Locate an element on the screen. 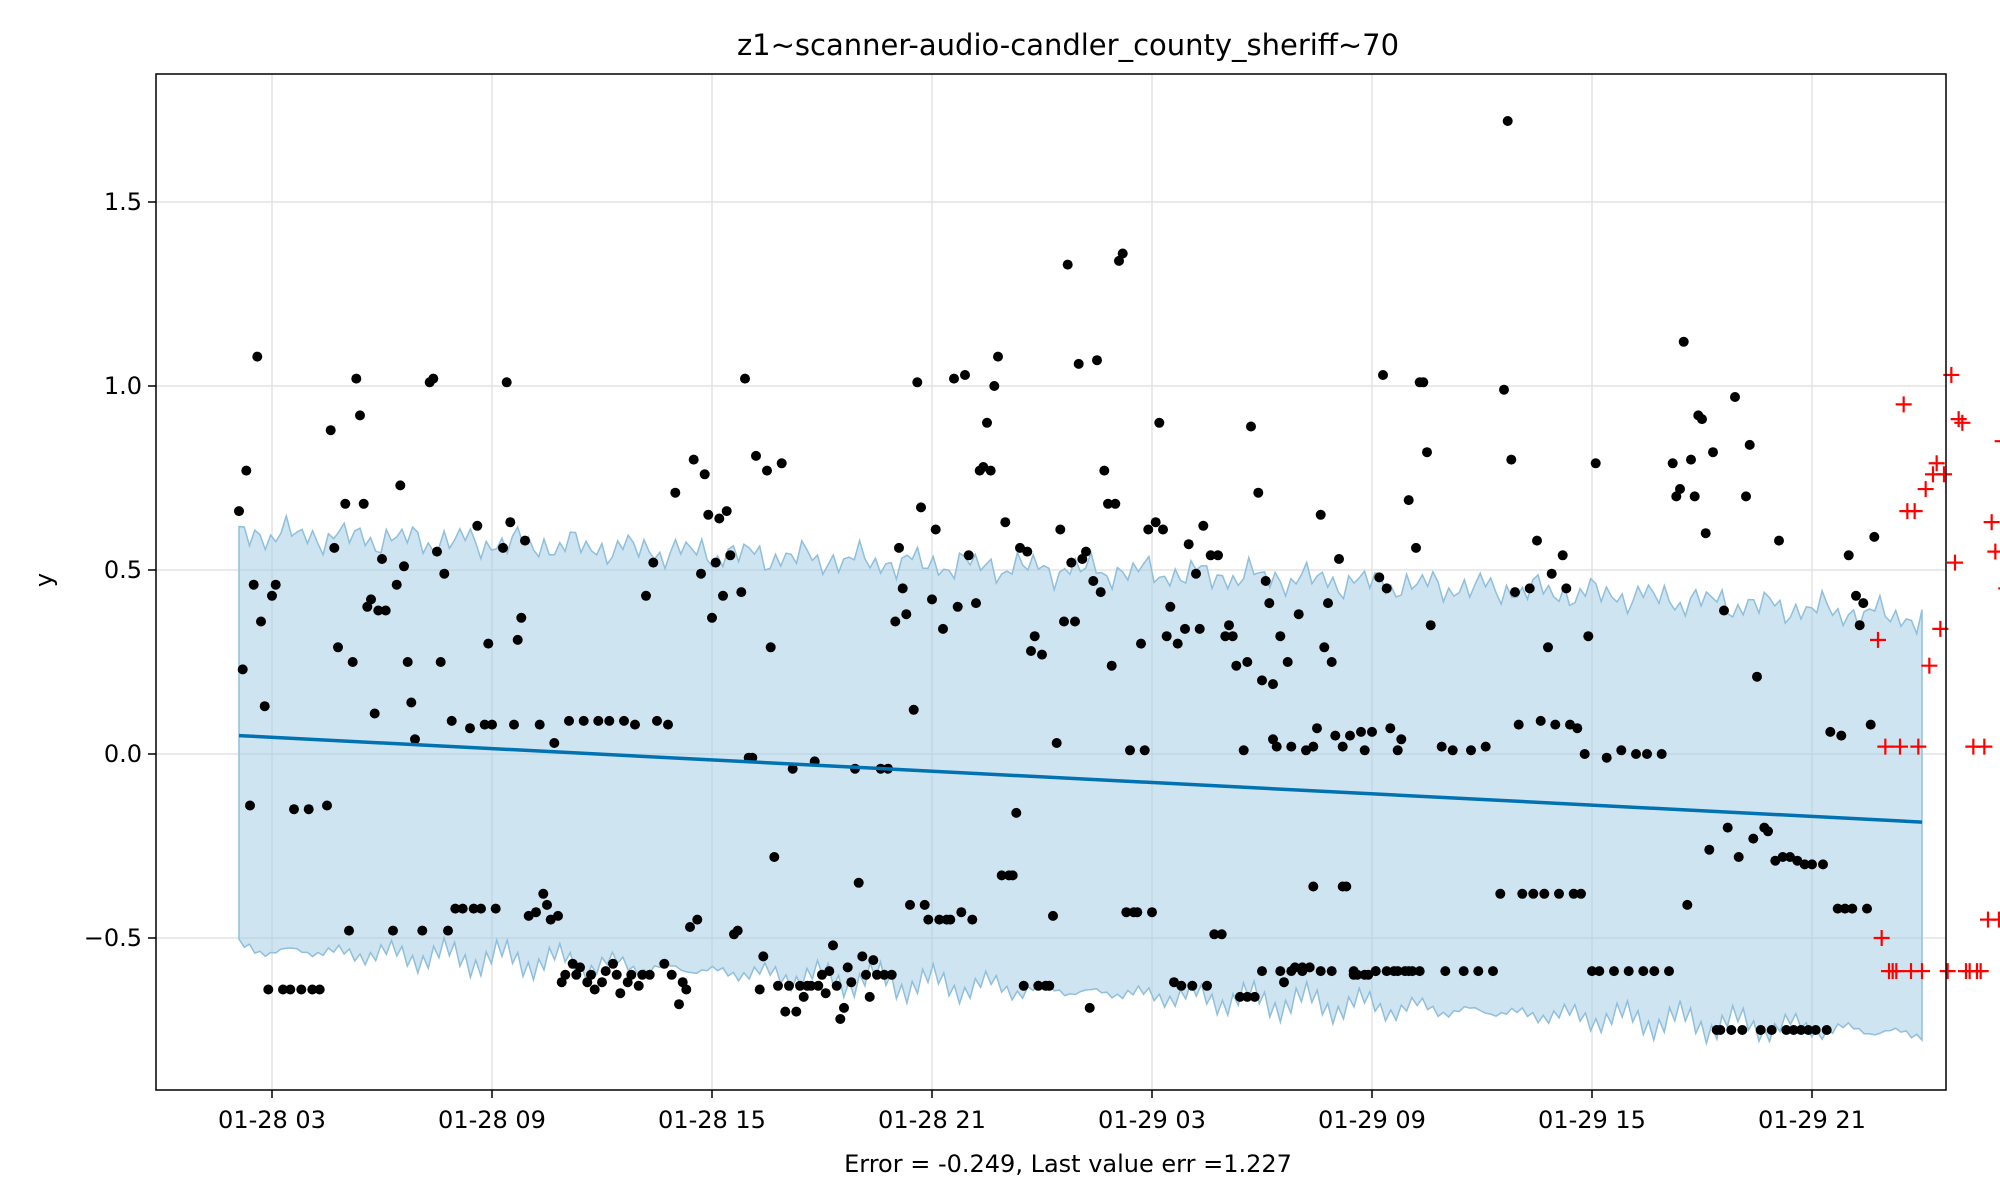  x-tick-label: 01-29 21 is located at coordinates (1812, 1120).